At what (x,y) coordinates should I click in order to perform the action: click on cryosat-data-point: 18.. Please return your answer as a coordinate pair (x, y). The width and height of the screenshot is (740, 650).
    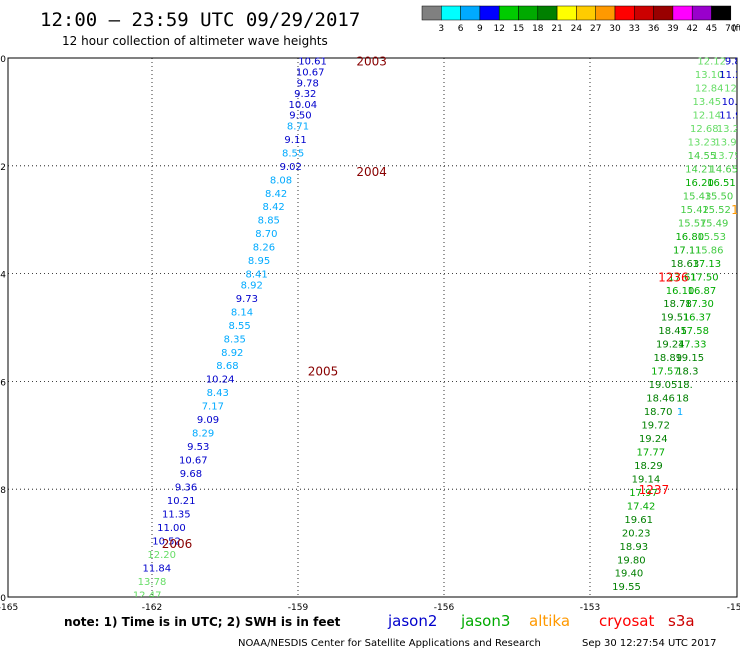
    Looking at the image, I should click on (685, 385).